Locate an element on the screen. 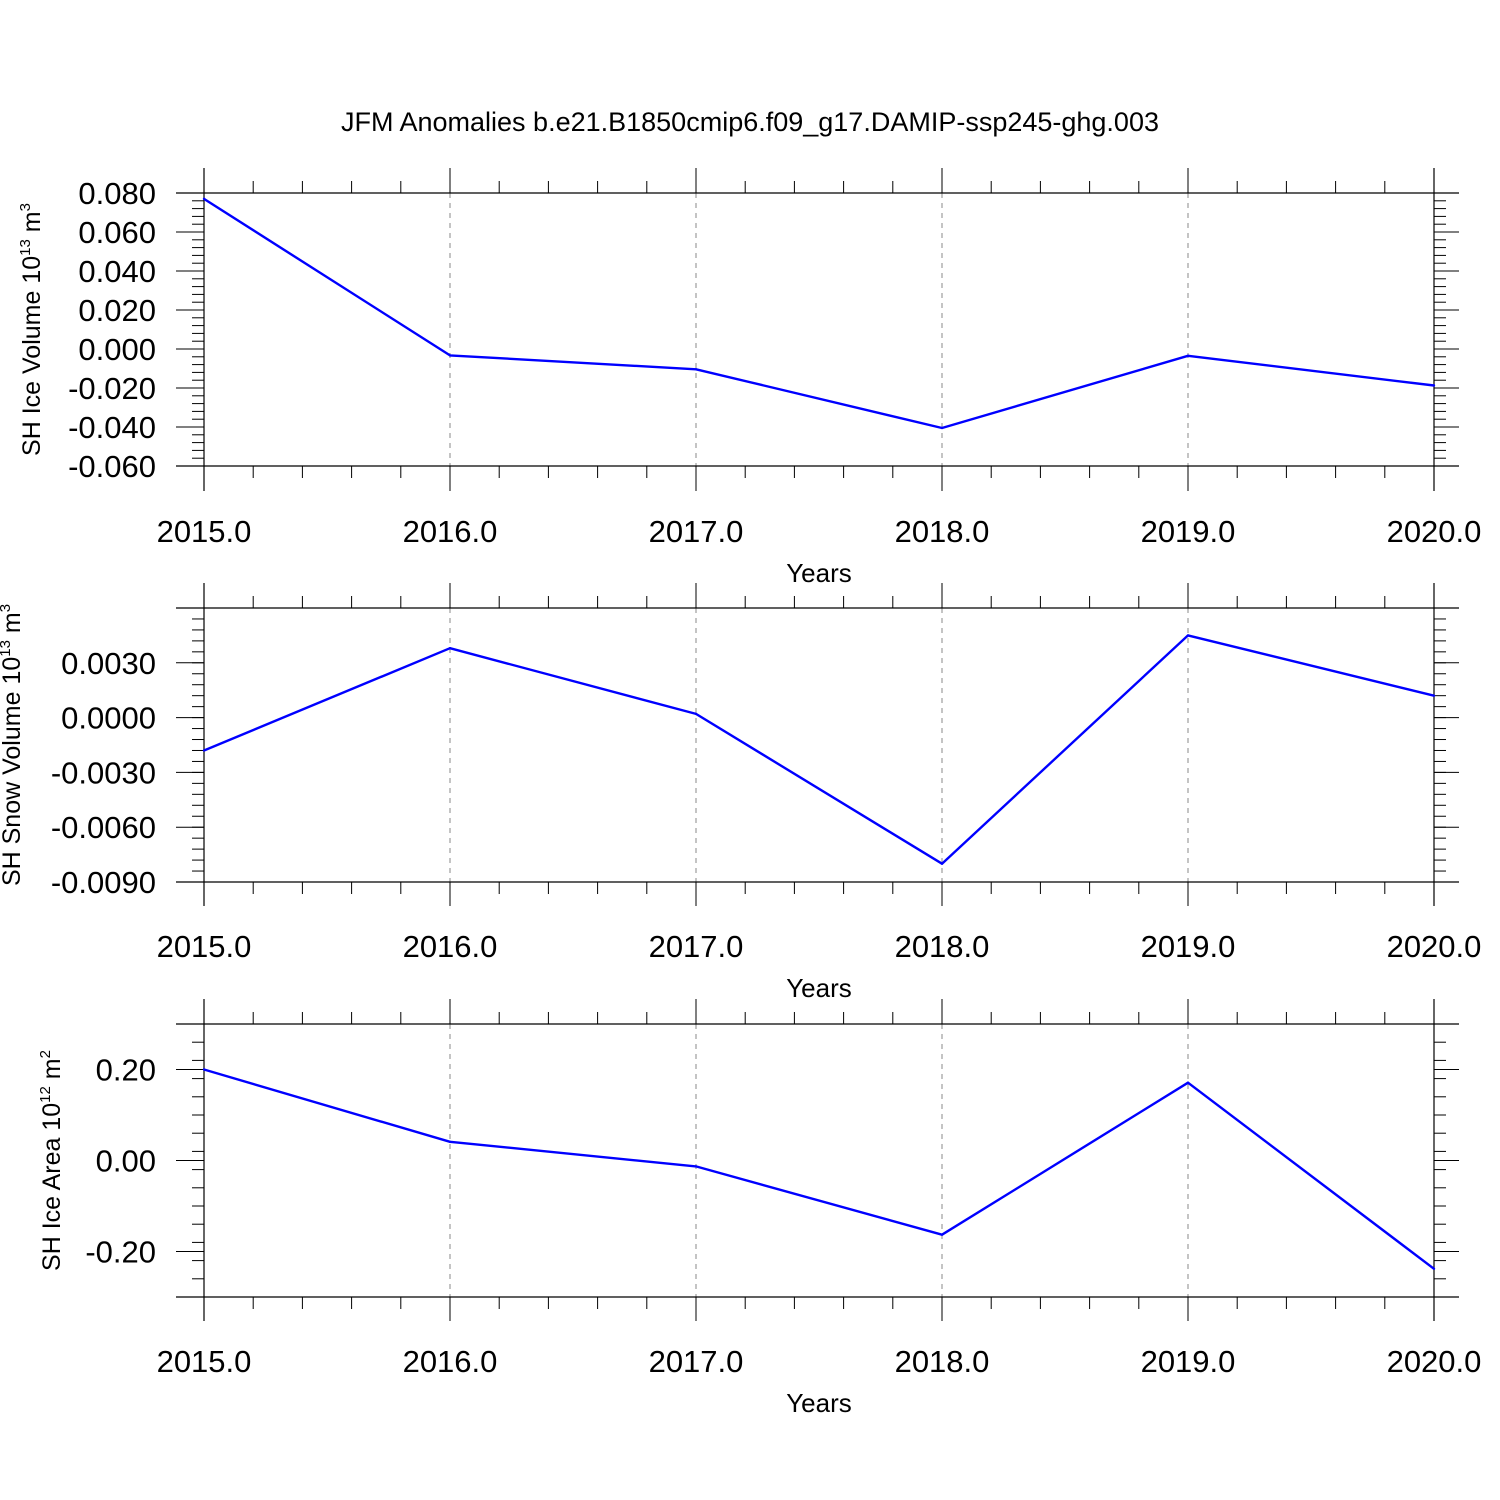 This screenshot has height=1500, width=1500. y-tick-label: -0.0090 is located at coordinates (103, 882).